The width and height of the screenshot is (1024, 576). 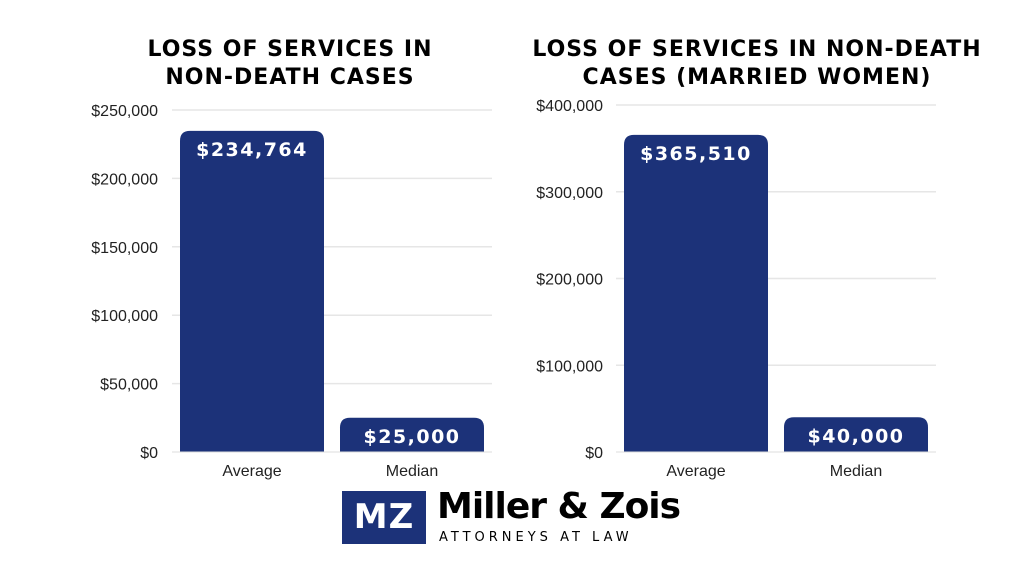 I want to click on y-tick-label: $400,000, so click(x=569, y=106).